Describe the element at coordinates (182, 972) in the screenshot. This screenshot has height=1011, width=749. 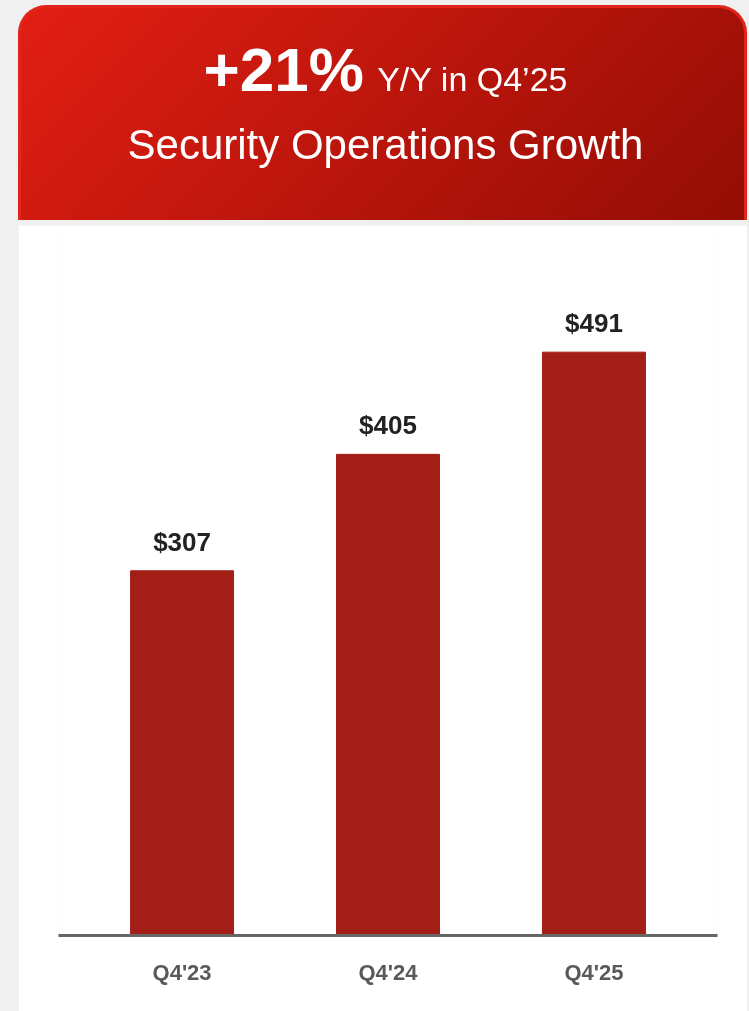
I see `x-tick-label: Q4'23` at that location.